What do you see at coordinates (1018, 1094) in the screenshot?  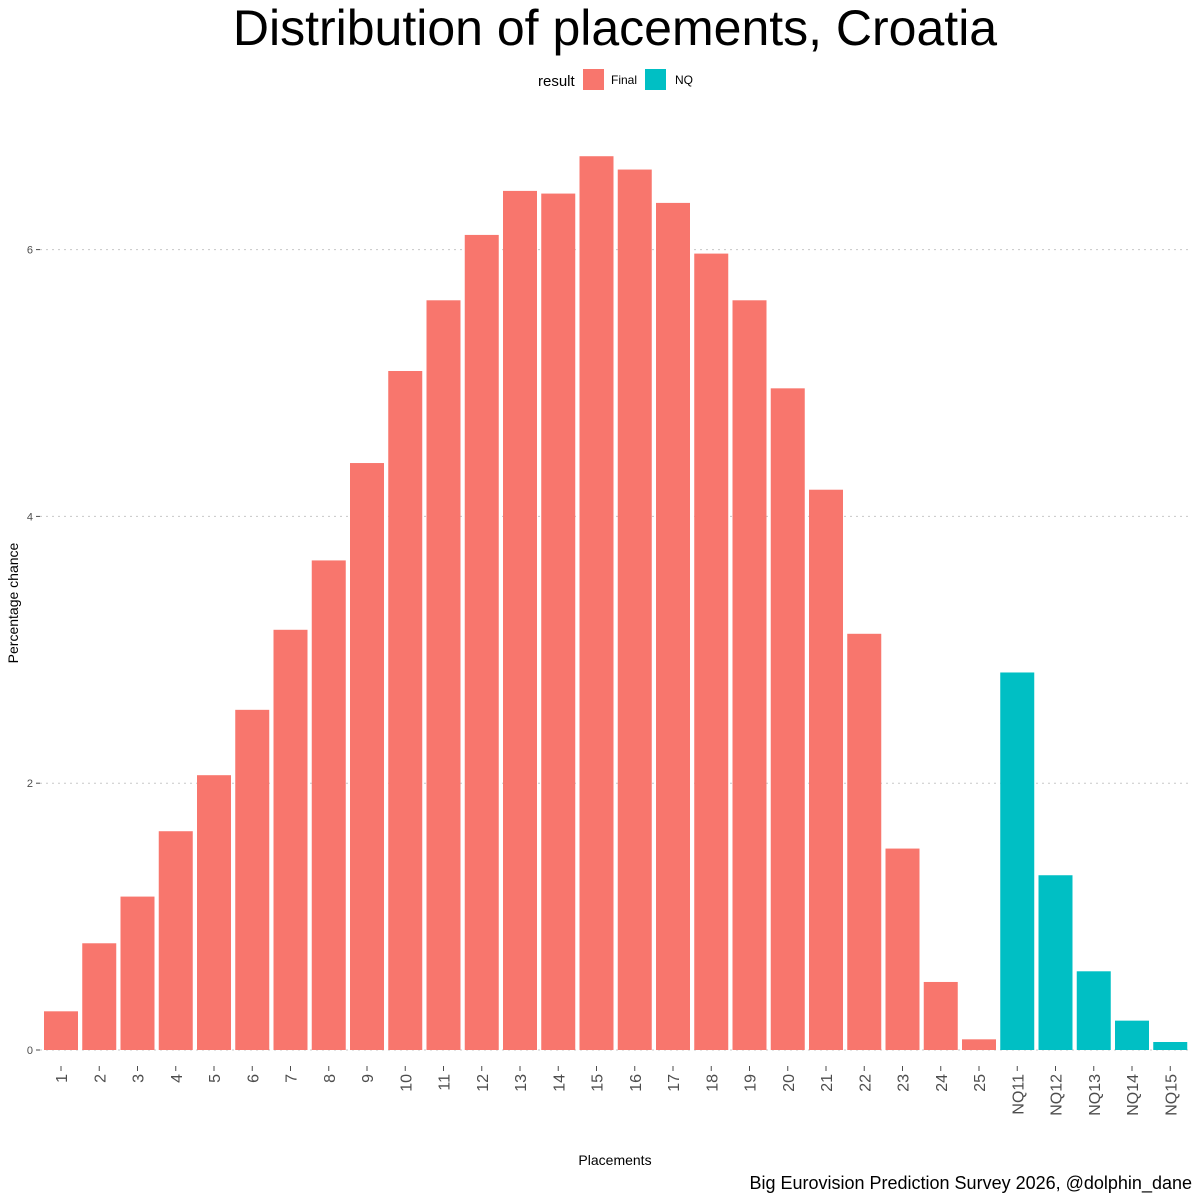 I see `x-tick-label: NQ11` at bounding box center [1018, 1094].